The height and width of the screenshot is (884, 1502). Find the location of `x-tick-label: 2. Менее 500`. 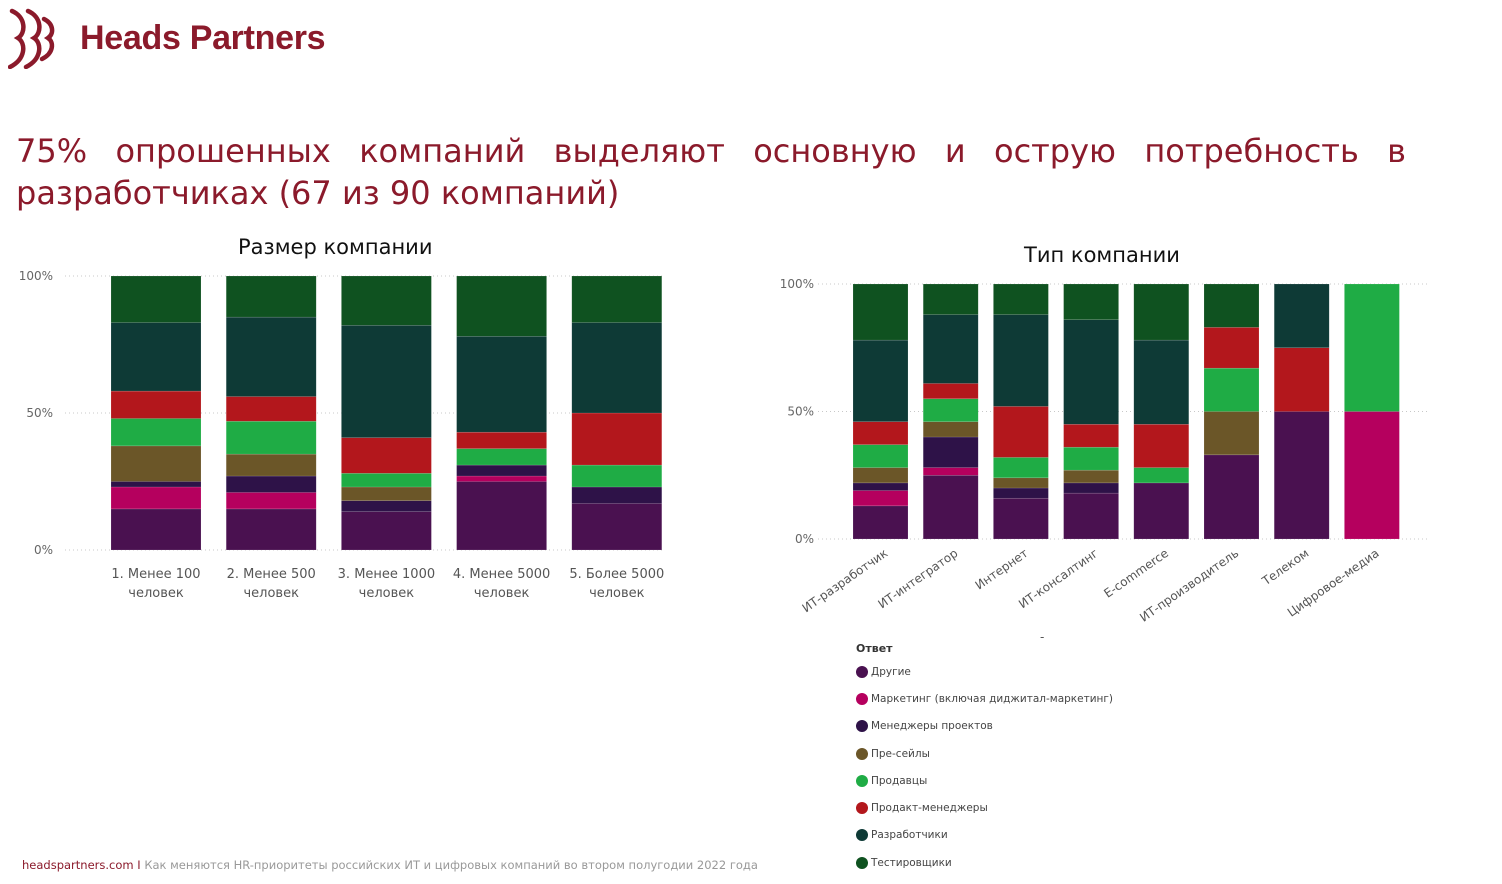

x-tick-label: 2. Менее 500 is located at coordinates (271, 574).